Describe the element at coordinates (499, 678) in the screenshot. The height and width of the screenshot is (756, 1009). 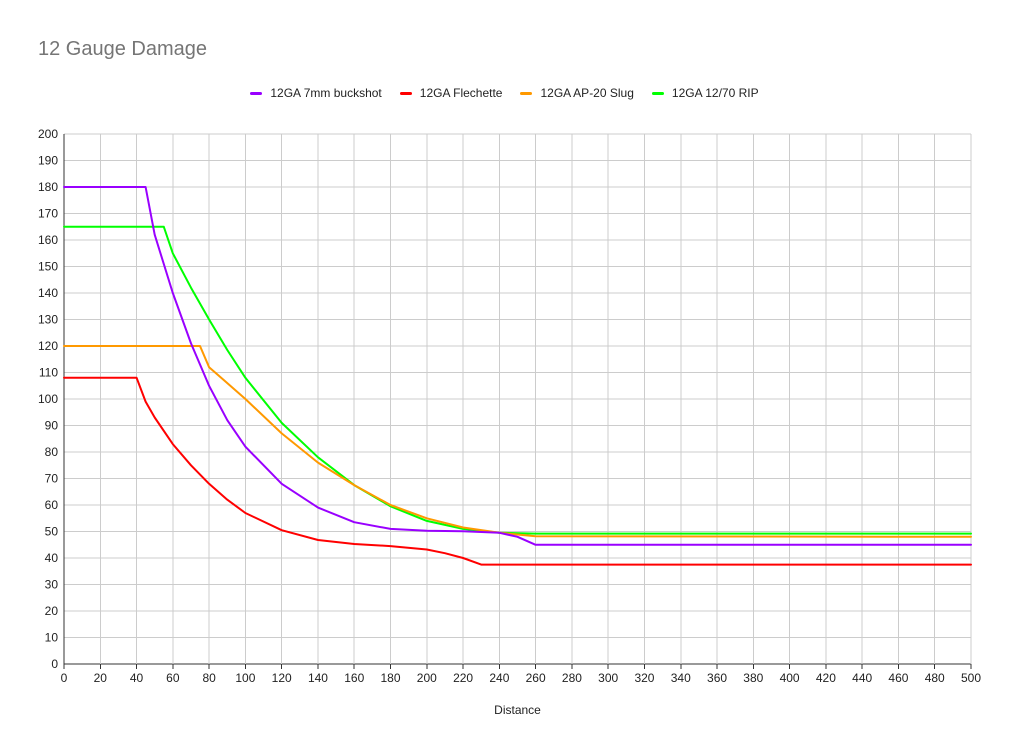
I see `x-tick-label: 240` at that location.